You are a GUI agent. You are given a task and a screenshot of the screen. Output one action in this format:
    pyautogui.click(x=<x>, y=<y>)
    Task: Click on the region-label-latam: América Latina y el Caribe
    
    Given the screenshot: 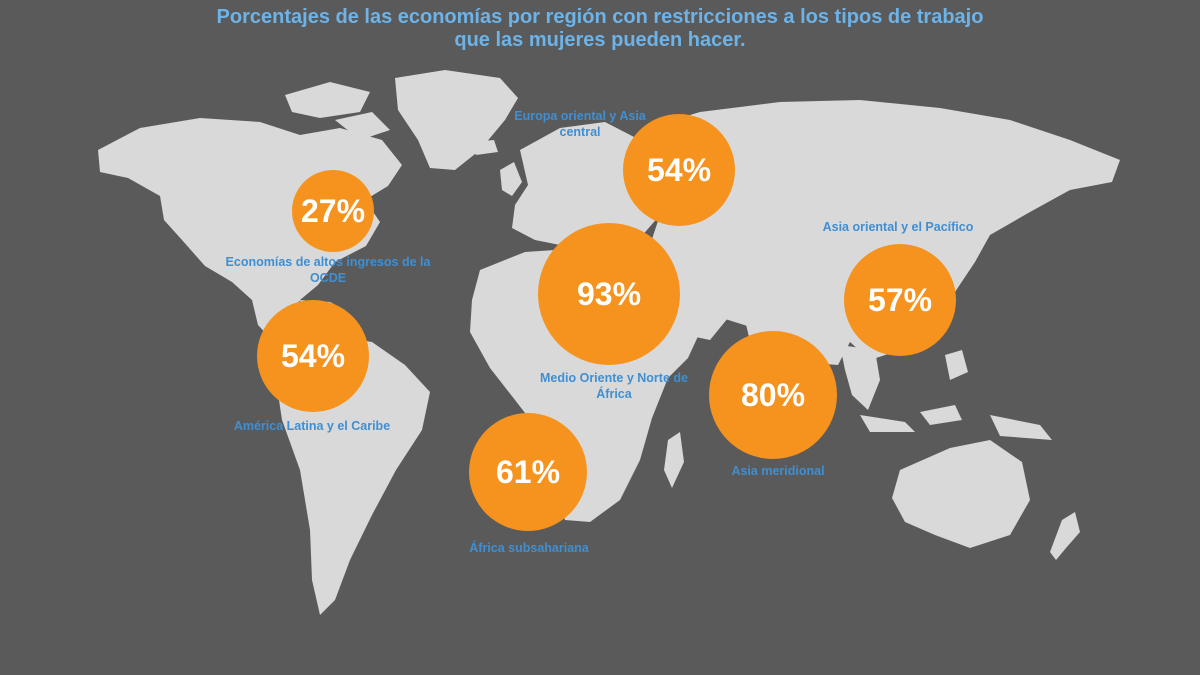 What is the action you would take?
    pyautogui.click(x=312, y=426)
    